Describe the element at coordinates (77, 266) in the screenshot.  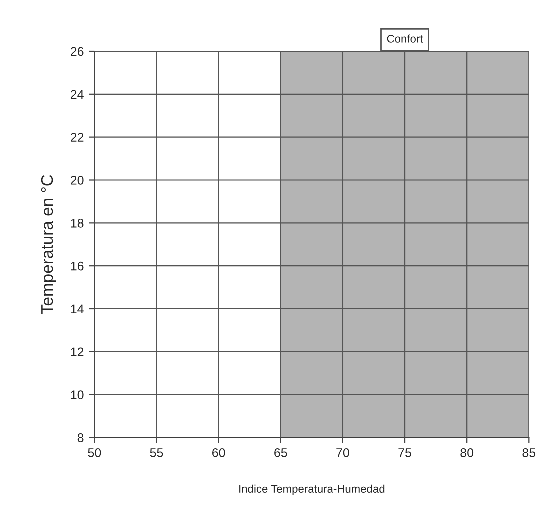
I see `y-tick-label: 16` at that location.